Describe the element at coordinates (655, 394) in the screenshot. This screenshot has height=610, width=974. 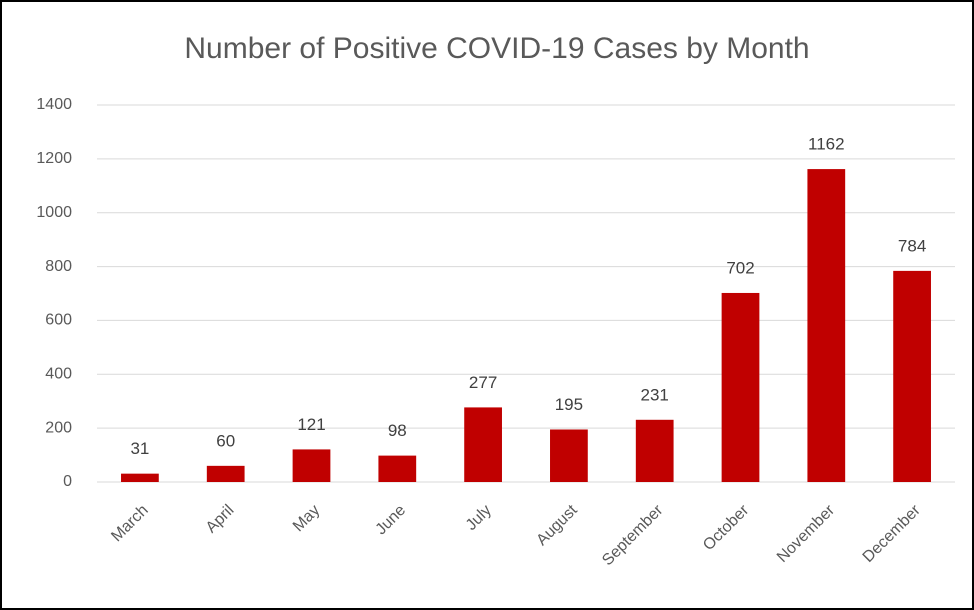
I see `data-label: 231` at that location.